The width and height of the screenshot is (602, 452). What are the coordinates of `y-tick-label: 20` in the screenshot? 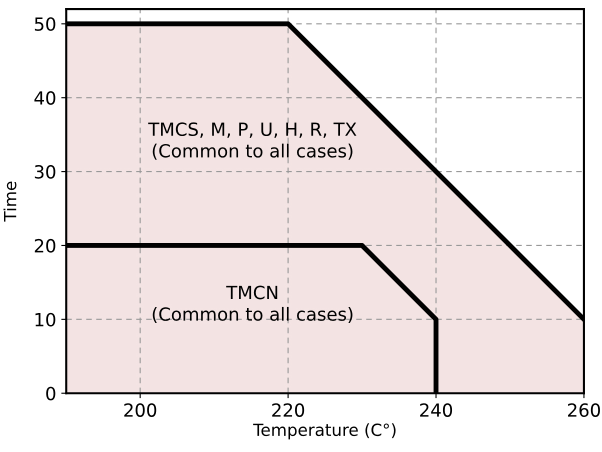 It's located at (45, 245).